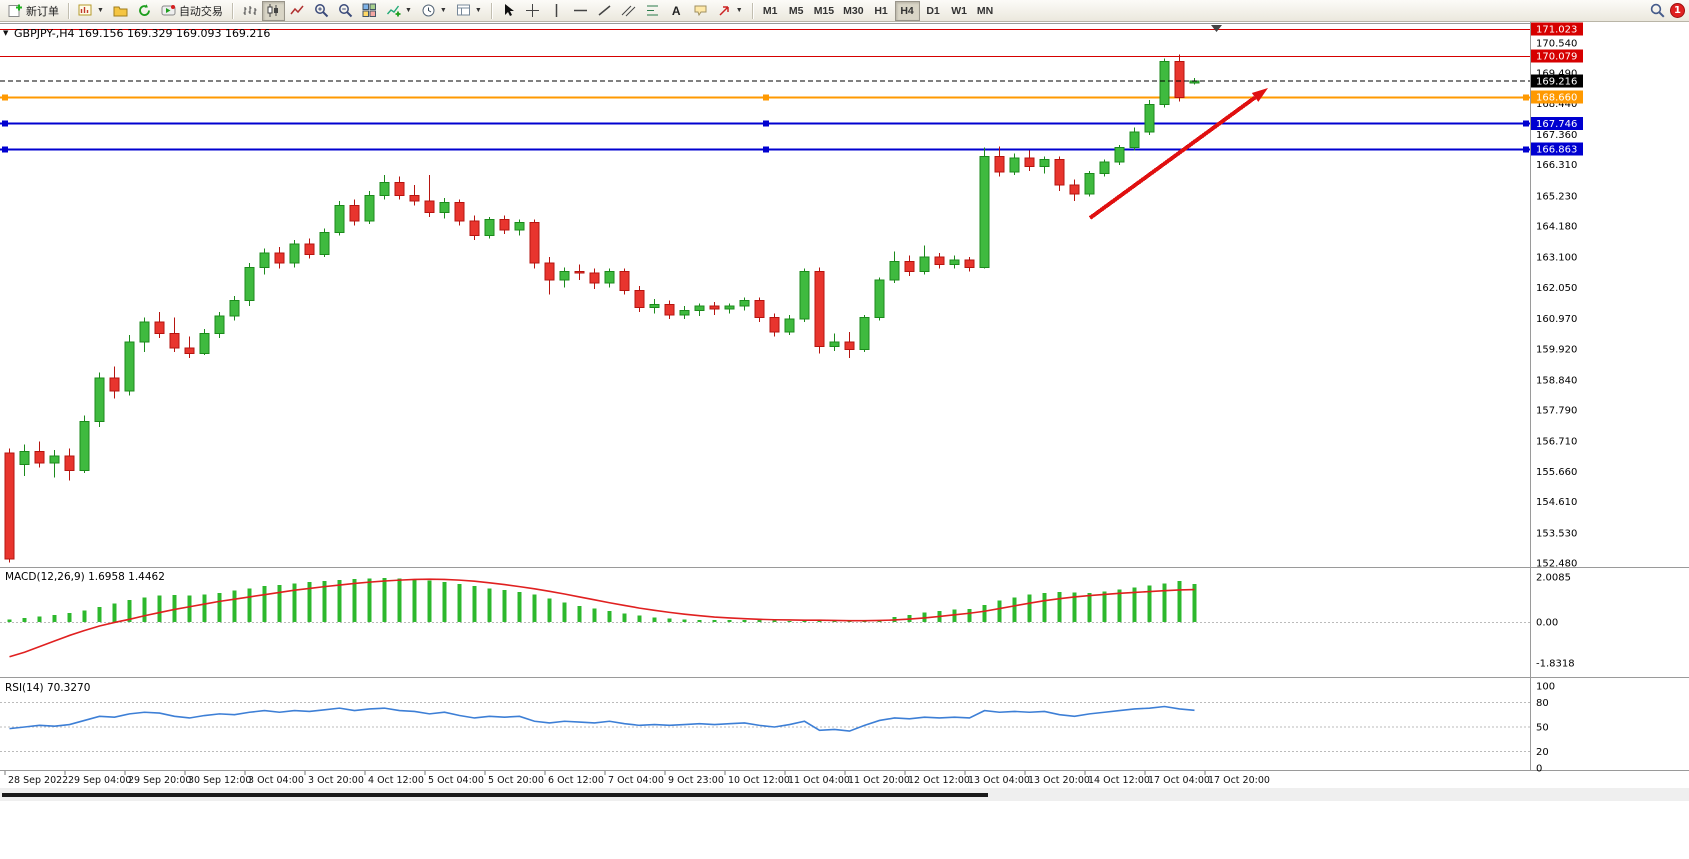 The height and width of the screenshot is (859, 1689). What do you see at coordinates (853, 11) in the screenshot?
I see `timeframe-m30: M30` at bounding box center [853, 11].